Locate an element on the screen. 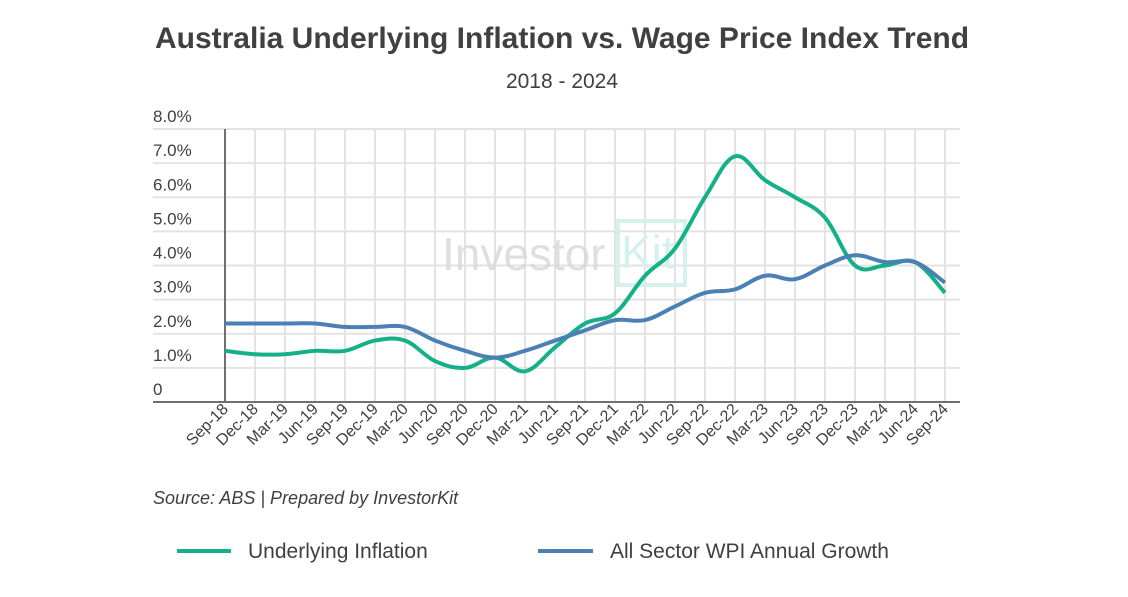 The width and height of the screenshot is (1128, 597). y-tick-label: 3.0% is located at coordinates (172, 287).